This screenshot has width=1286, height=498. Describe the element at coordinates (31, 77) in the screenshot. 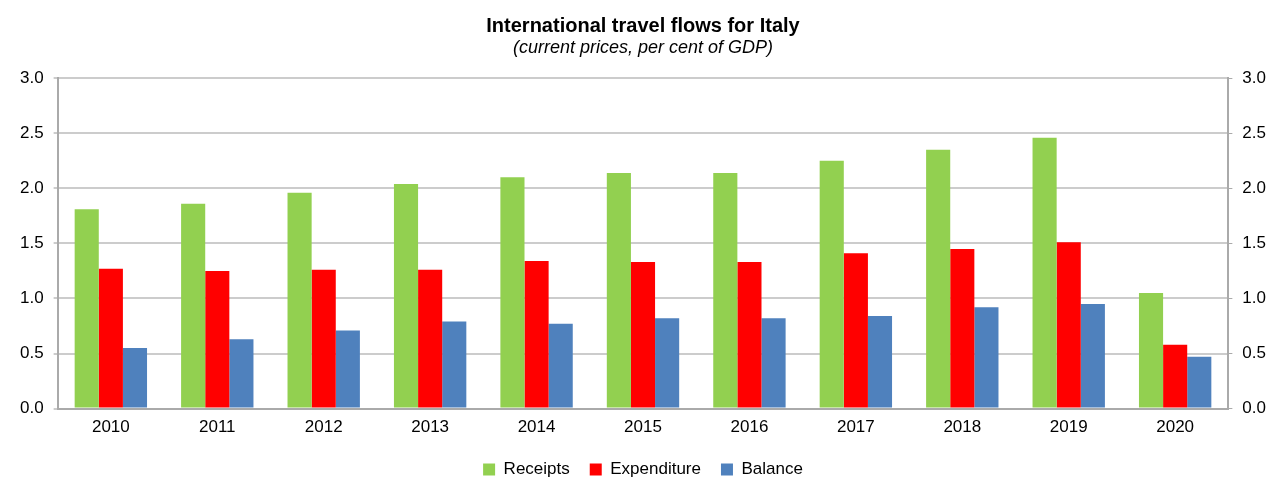

I see `y-tick-label: 3.0` at that location.